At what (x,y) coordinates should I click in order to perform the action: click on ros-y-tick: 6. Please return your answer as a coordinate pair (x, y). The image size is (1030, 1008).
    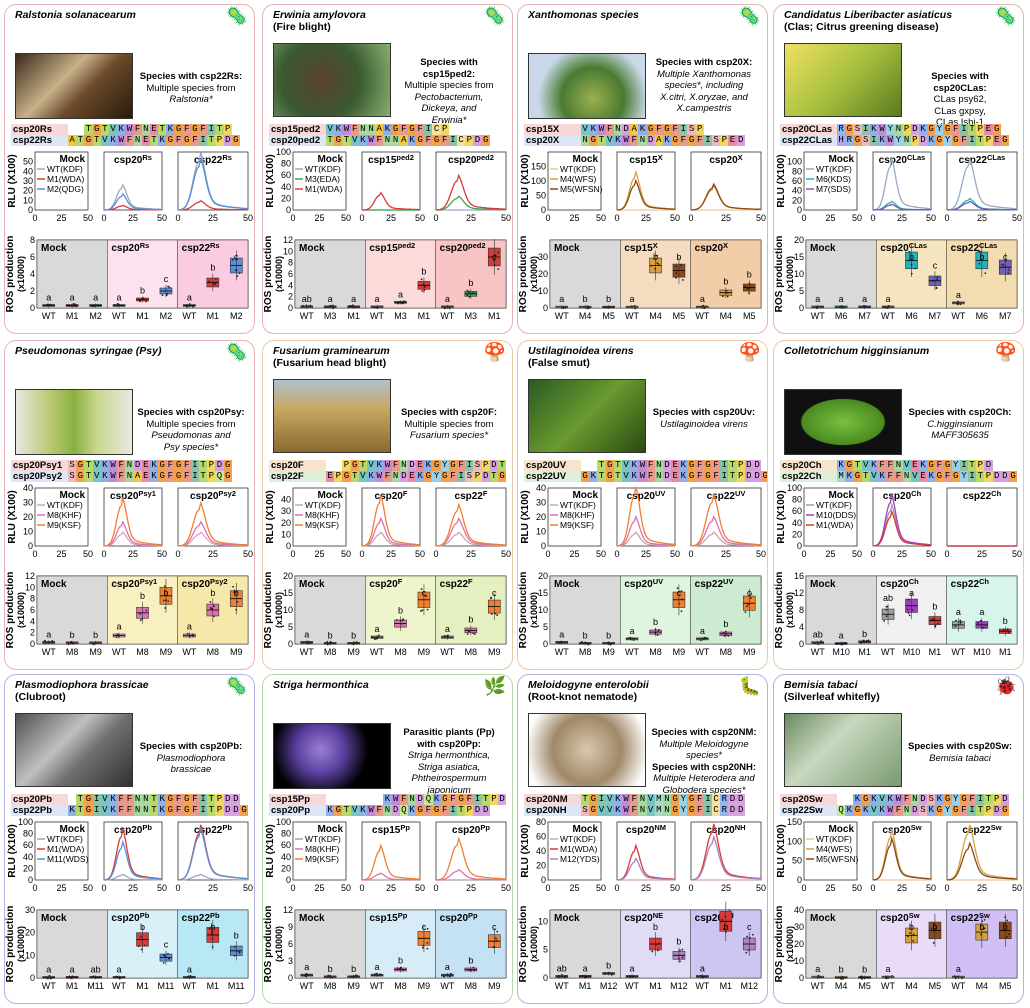
    Looking at the image, I should click on (32, 610).